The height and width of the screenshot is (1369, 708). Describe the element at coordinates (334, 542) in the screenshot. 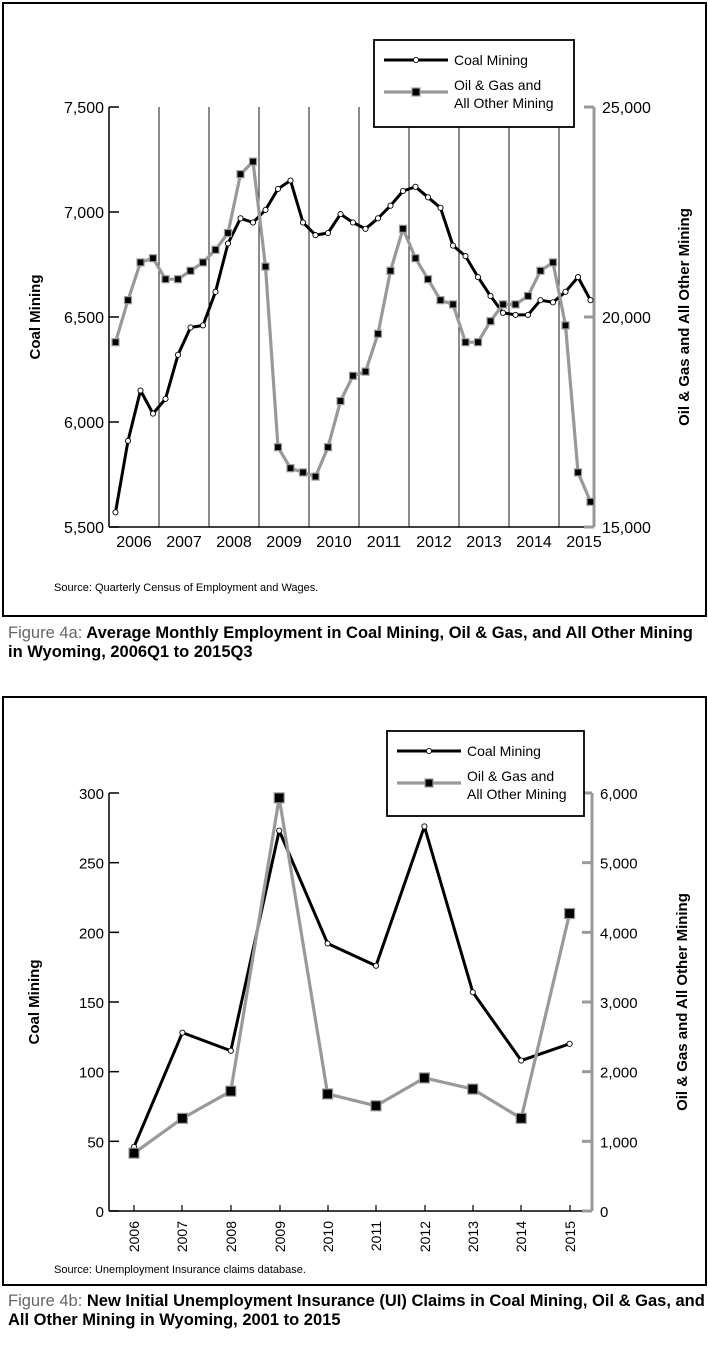

I see `x-tick-label: 2010` at that location.